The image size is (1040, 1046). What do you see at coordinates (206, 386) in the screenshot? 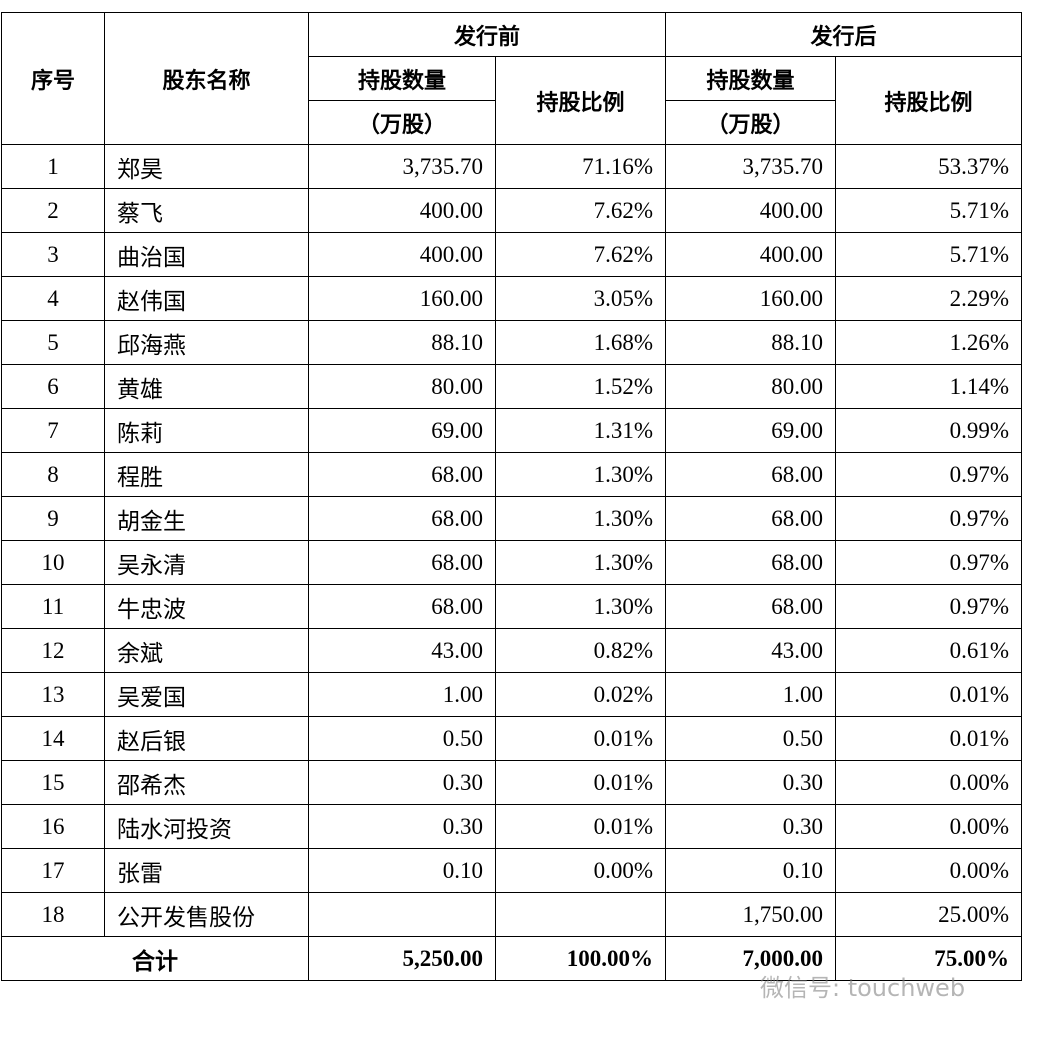
I see `shareholder: 黄雄` at bounding box center [206, 386].